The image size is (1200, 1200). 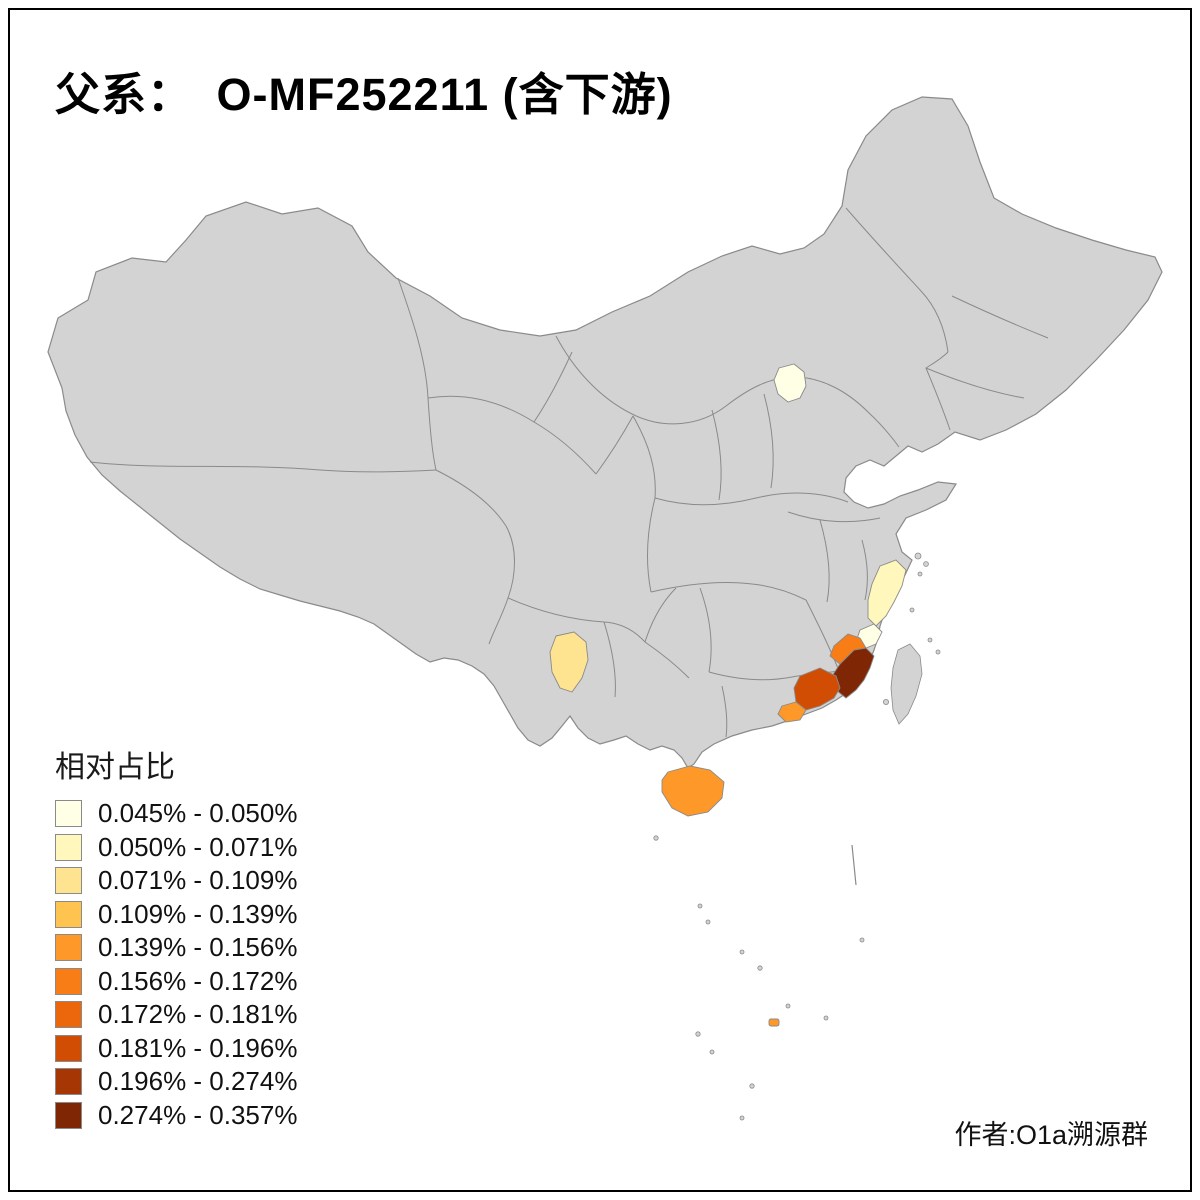 What do you see at coordinates (887, 593) in the screenshot?
I see `region-coastal-south-zhejiang` at bounding box center [887, 593].